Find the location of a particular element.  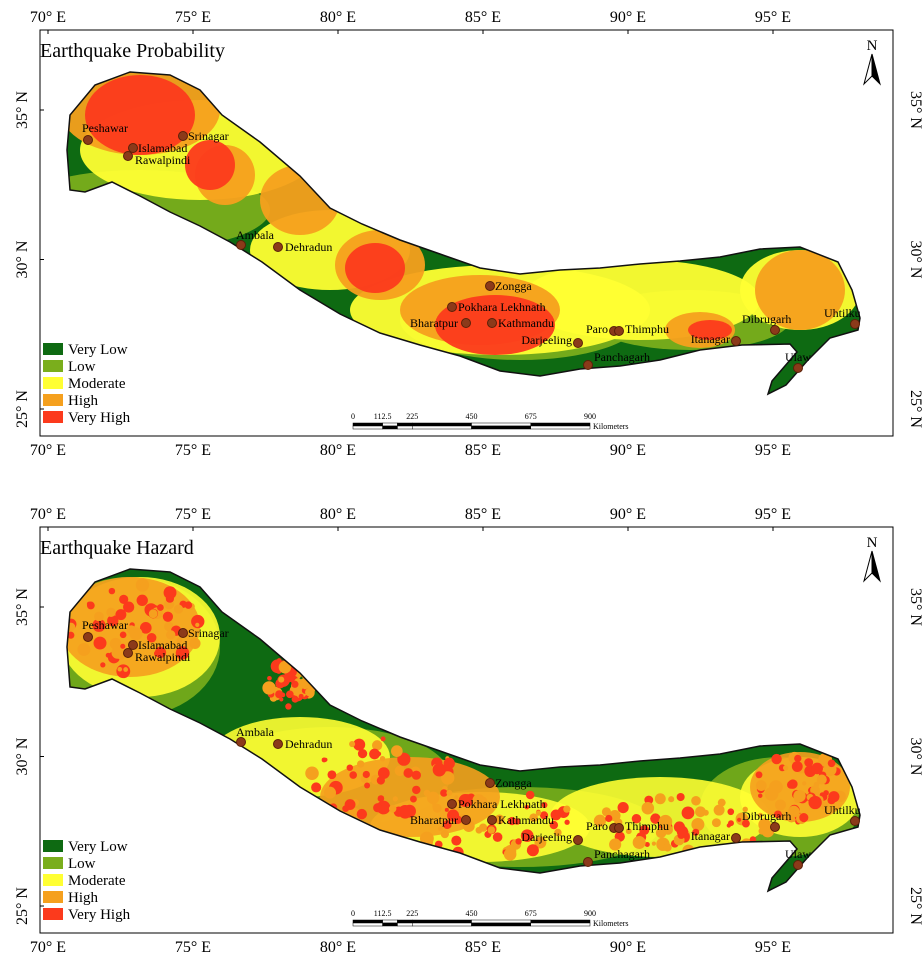

lon-label-bottom: 95° E is located at coordinates (773, 450).